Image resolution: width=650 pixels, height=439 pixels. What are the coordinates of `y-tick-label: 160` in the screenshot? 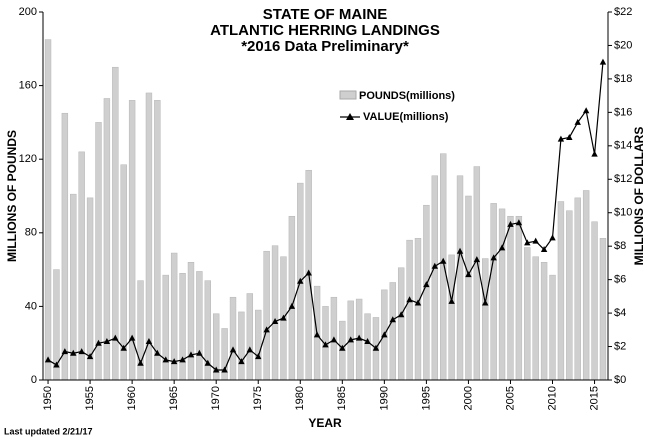 It's located at (28, 86).